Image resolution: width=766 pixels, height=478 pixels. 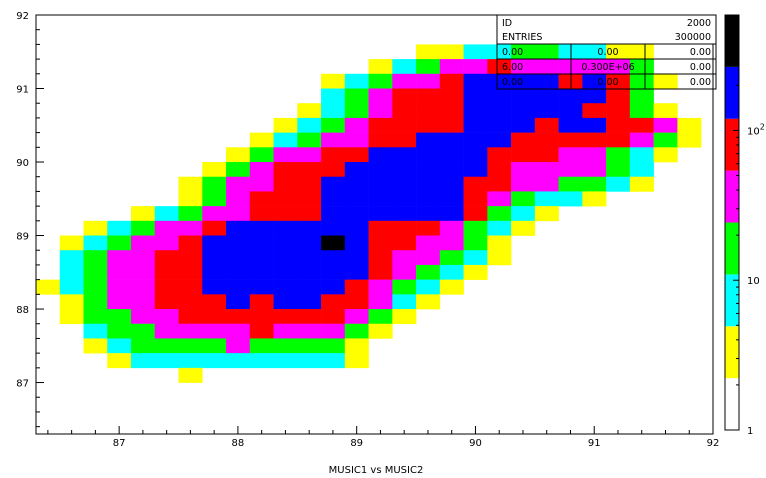 I want to click on y-tick-label: 90, so click(x=22, y=163).